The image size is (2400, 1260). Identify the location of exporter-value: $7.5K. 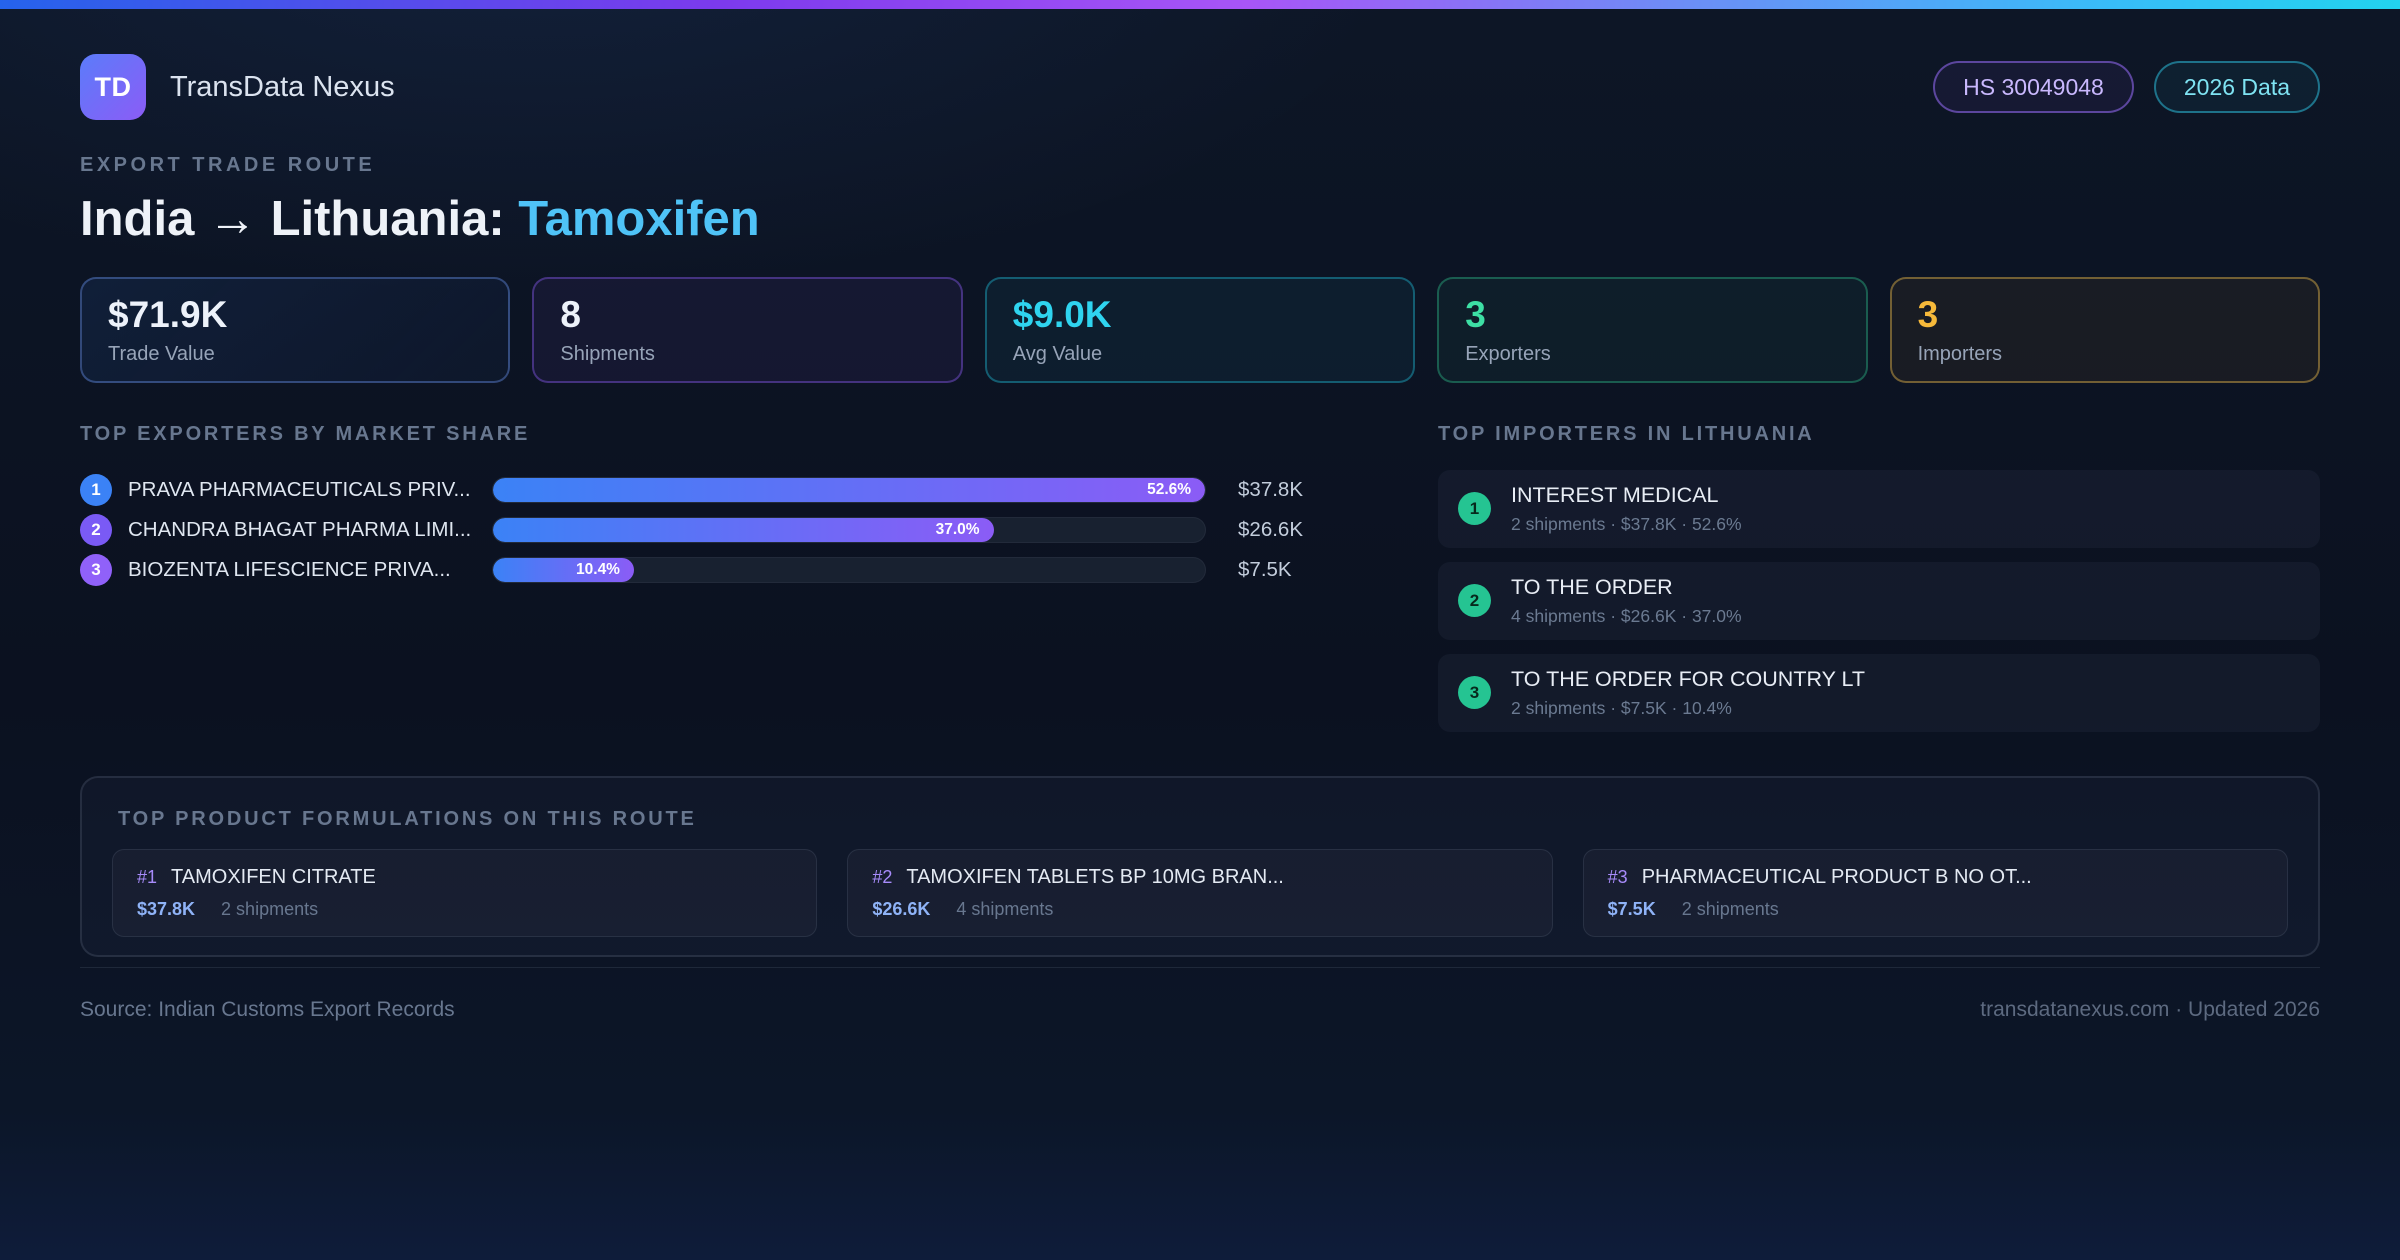
(1265, 569).